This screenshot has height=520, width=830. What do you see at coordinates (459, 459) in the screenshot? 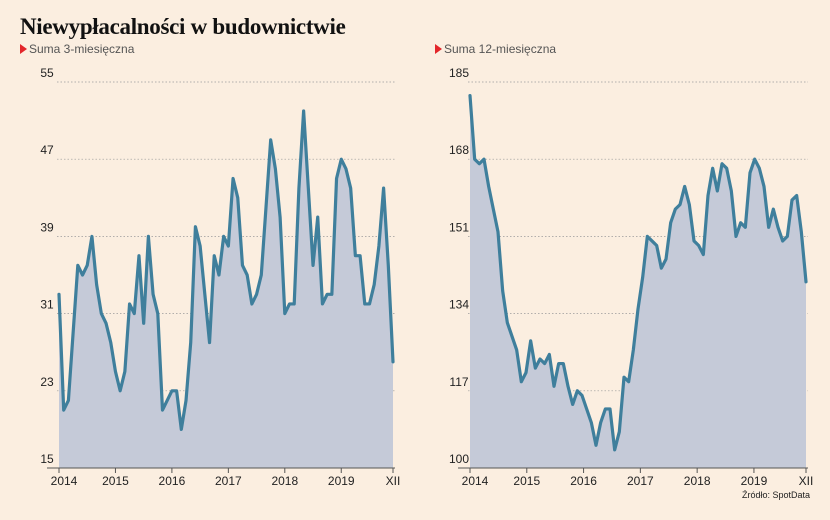
I see `y-tick-label: 100` at bounding box center [459, 459].